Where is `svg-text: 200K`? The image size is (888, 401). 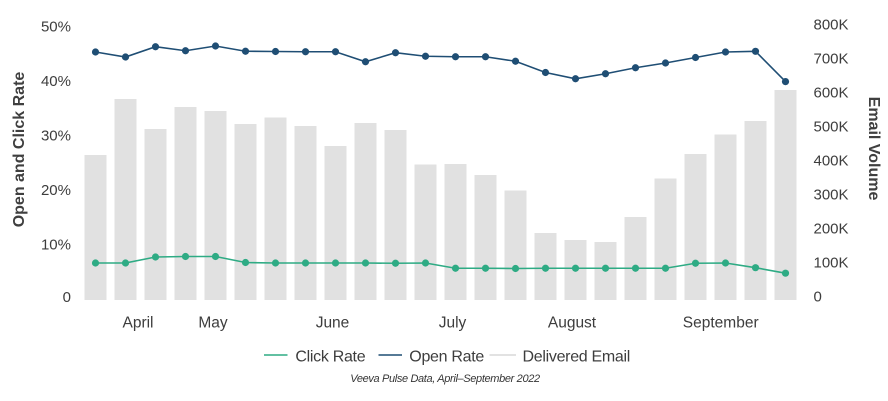 svg-text: 200K is located at coordinates (831, 229).